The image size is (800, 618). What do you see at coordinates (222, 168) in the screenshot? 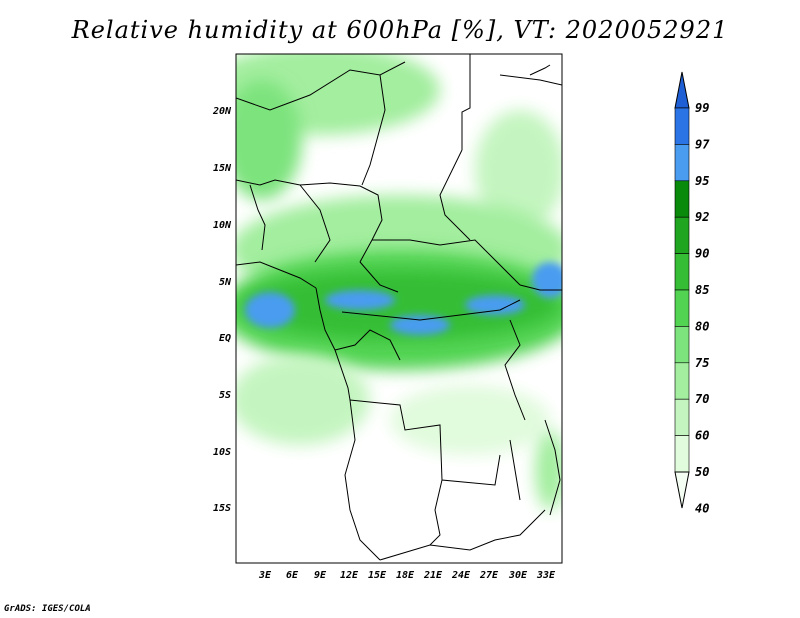
I see `lat-tick-label: 15N` at bounding box center [222, 168].